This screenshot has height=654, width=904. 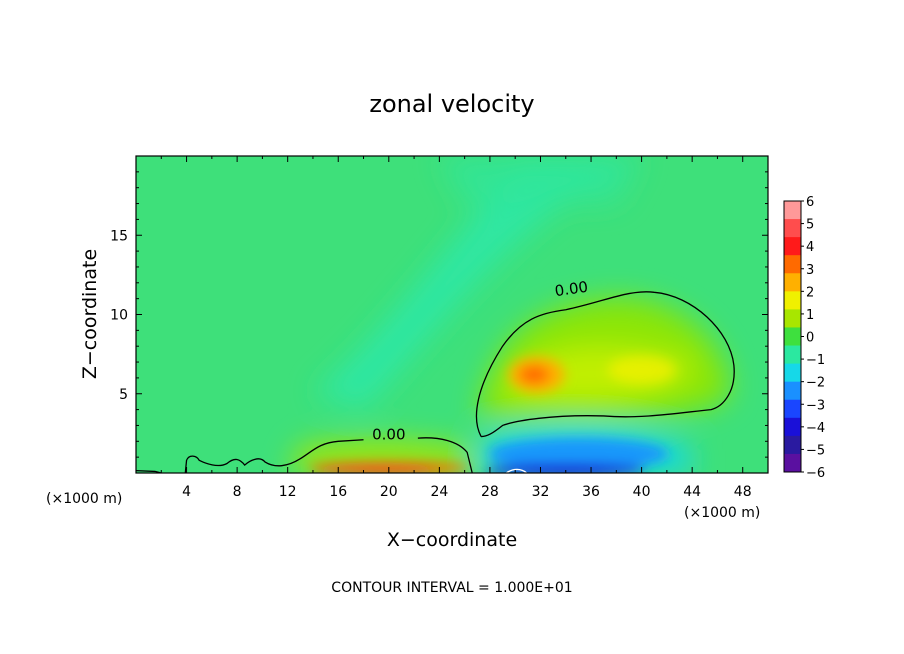 I want to click on y-tick-label: 15, so click(x=119, y=236).